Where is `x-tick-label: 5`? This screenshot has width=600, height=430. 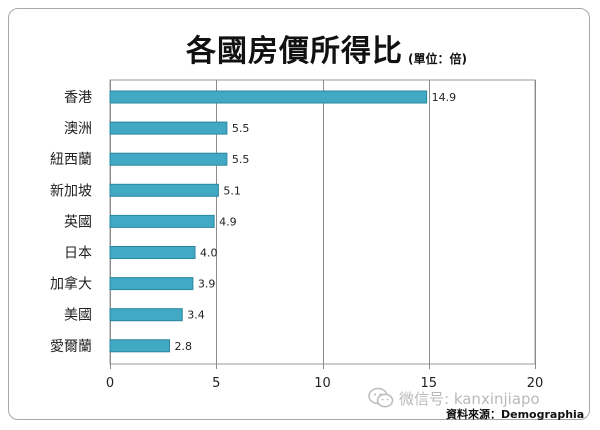
x-tick-label: 5 is located at coordinates (216, 383).